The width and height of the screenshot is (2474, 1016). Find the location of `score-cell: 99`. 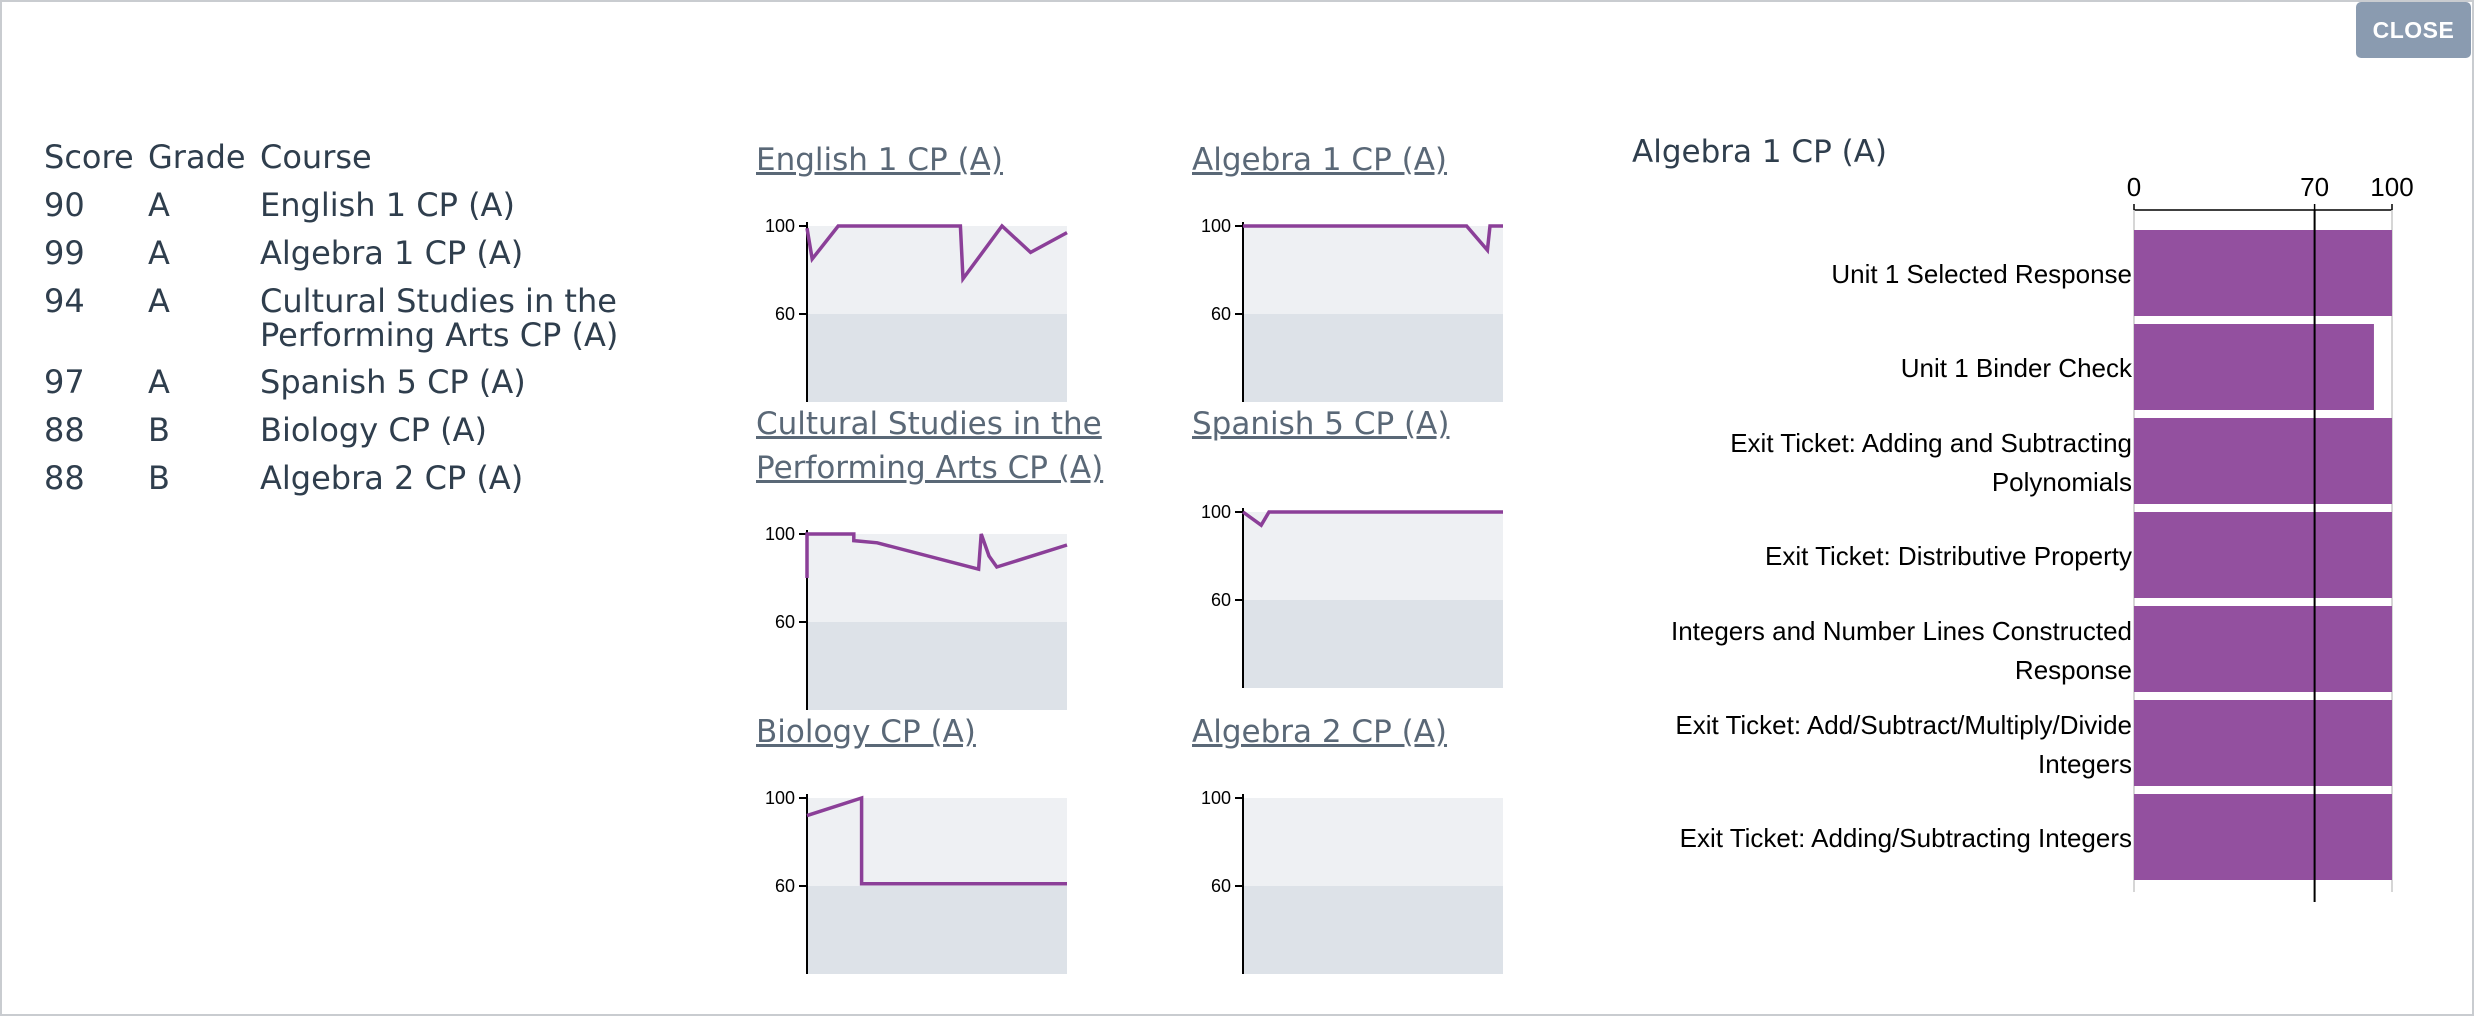

score-cell: 99 is located at coordinates (64, 253).